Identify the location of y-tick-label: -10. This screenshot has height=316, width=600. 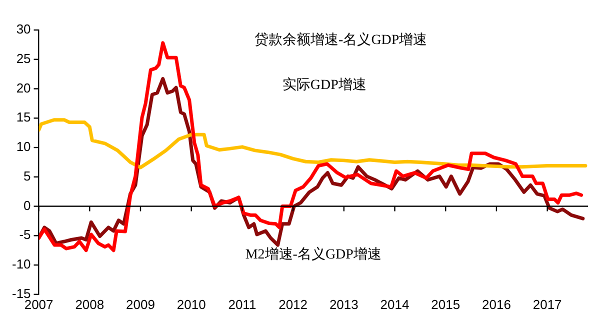
(21, 264).